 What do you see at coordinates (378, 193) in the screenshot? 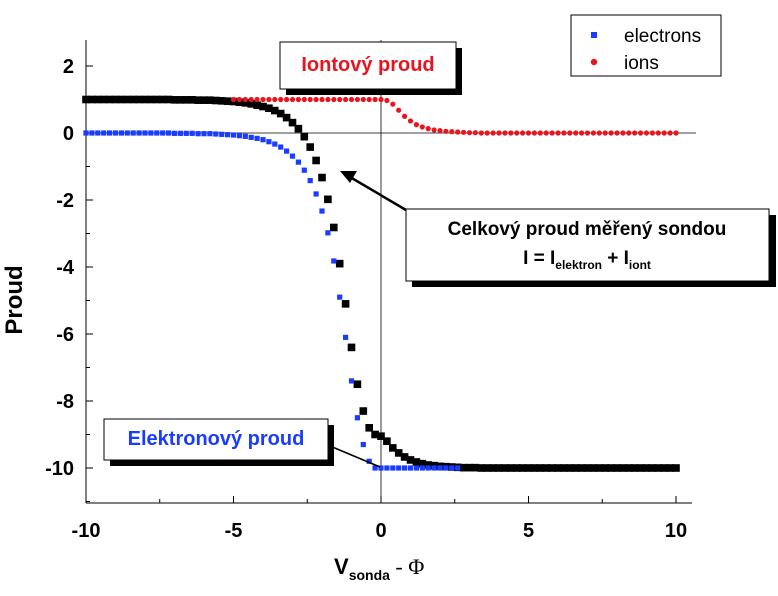
I see `total-arrow-line` at bounding box center [378, 193].